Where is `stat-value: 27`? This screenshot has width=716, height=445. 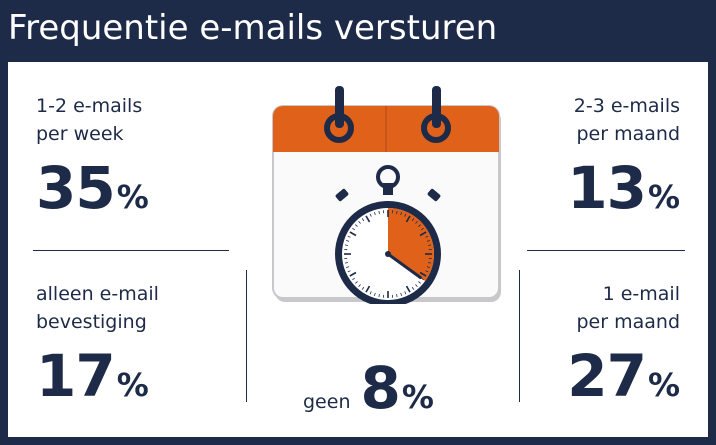 stat-value: 27 is located at coordinates (607, 376).